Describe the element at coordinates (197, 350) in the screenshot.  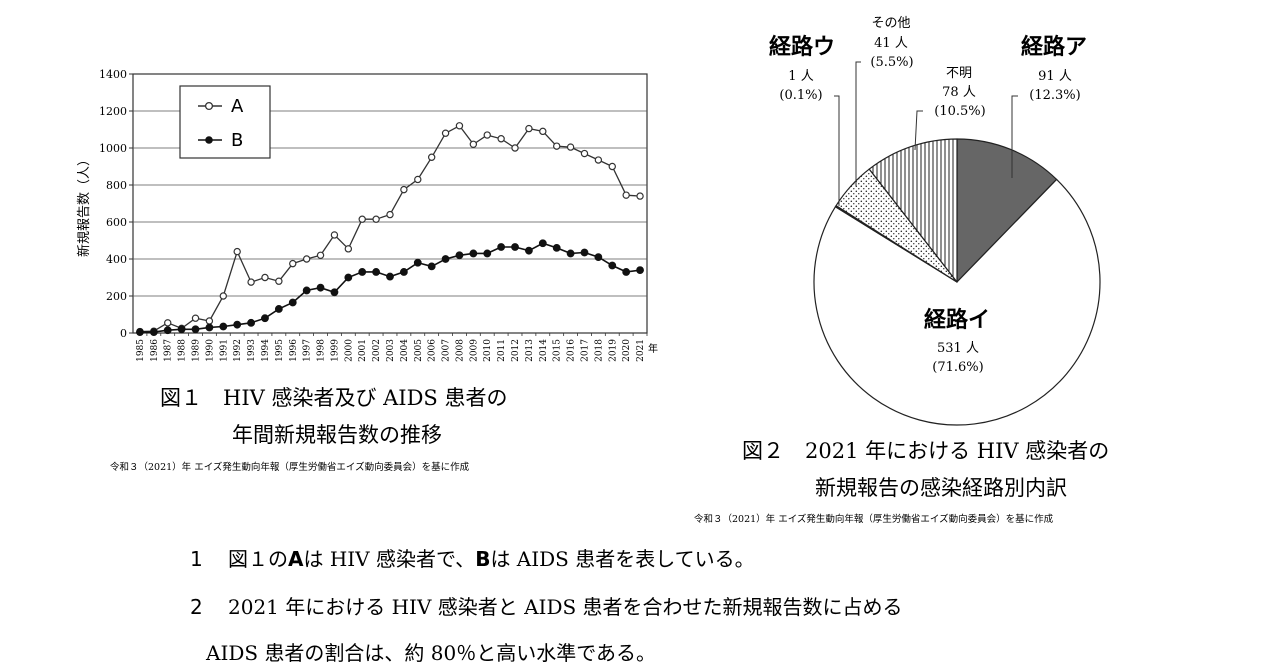
I see `x-tick-label: 1989` at that location.